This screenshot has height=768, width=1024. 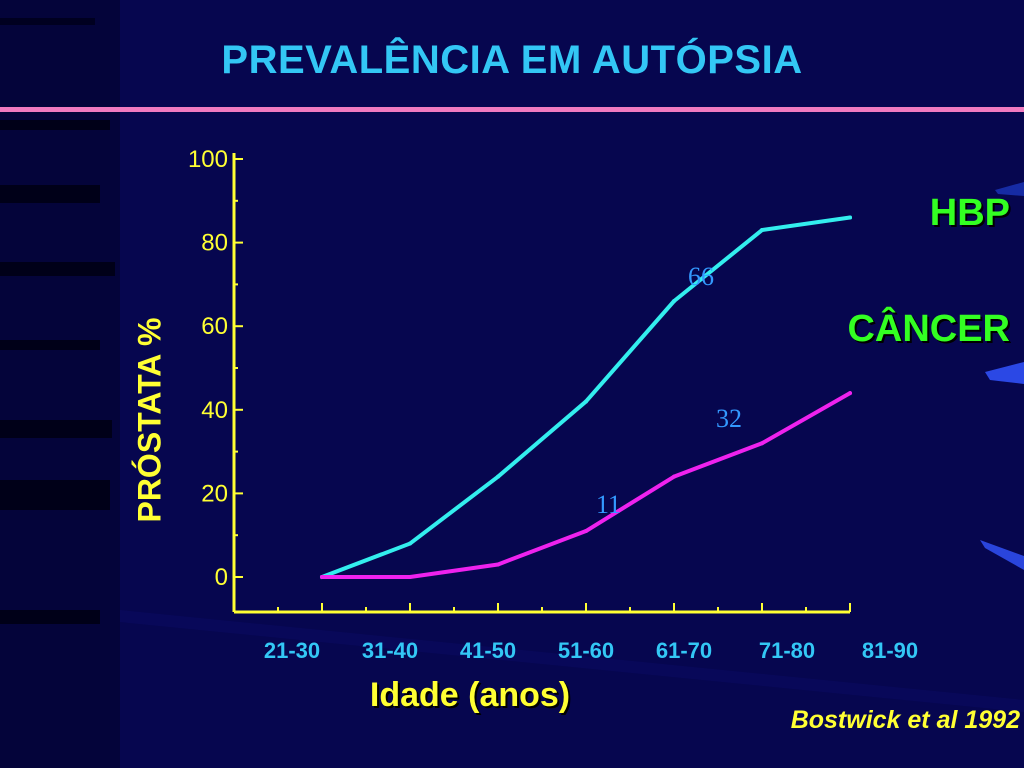 I want to click on y-axis-title: PRÓSTATA %, so click(x=149, y=420).